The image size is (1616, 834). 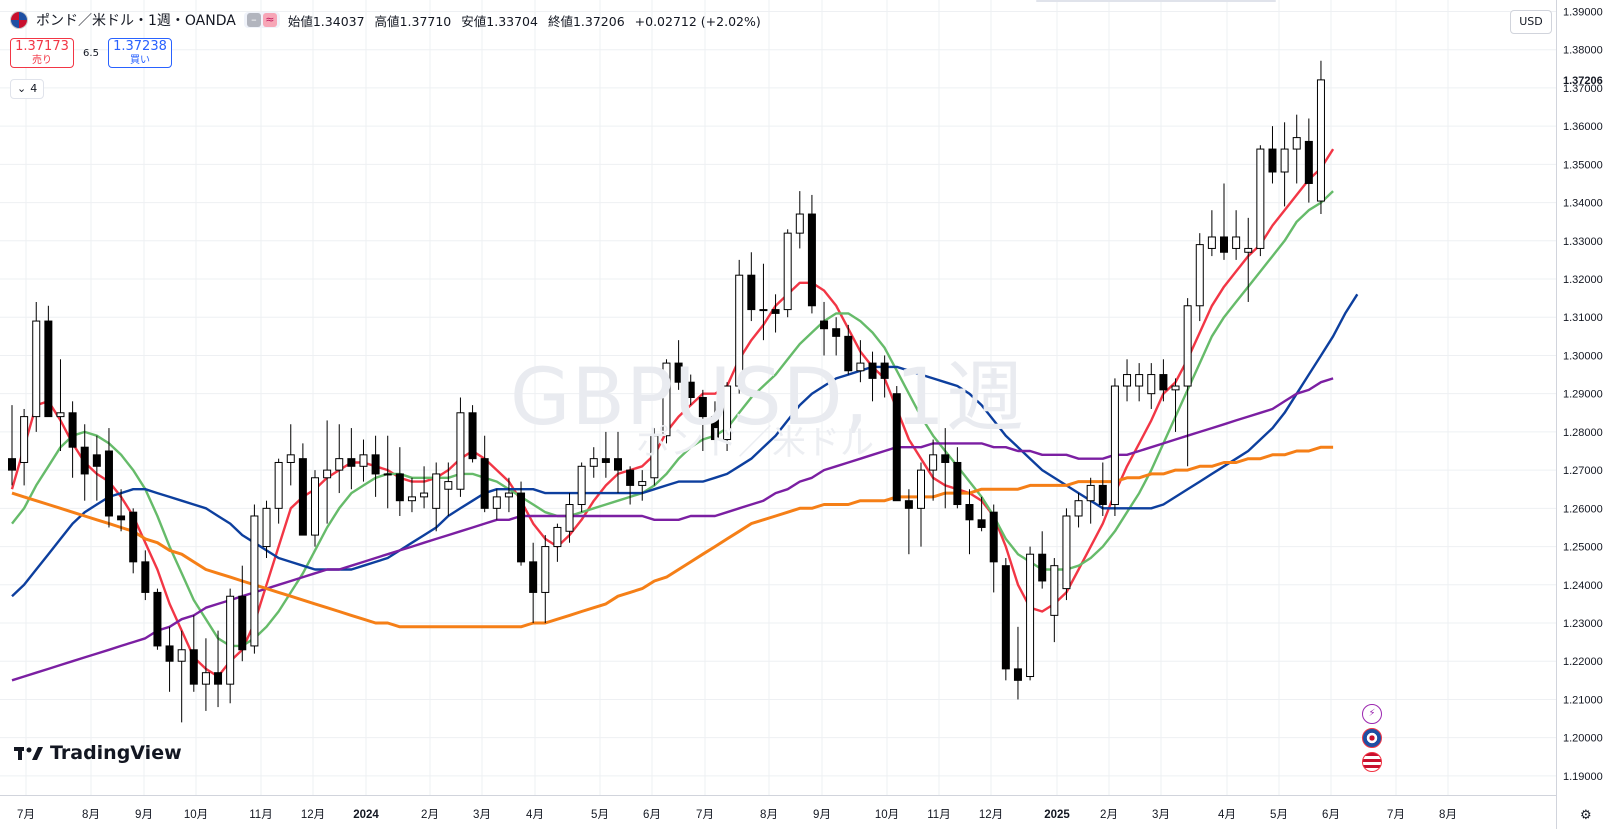 What do you see at coordinates (1531, 22) in the screenshot?
I see `currency-selector: USD` at bounding box center [1531, 22].